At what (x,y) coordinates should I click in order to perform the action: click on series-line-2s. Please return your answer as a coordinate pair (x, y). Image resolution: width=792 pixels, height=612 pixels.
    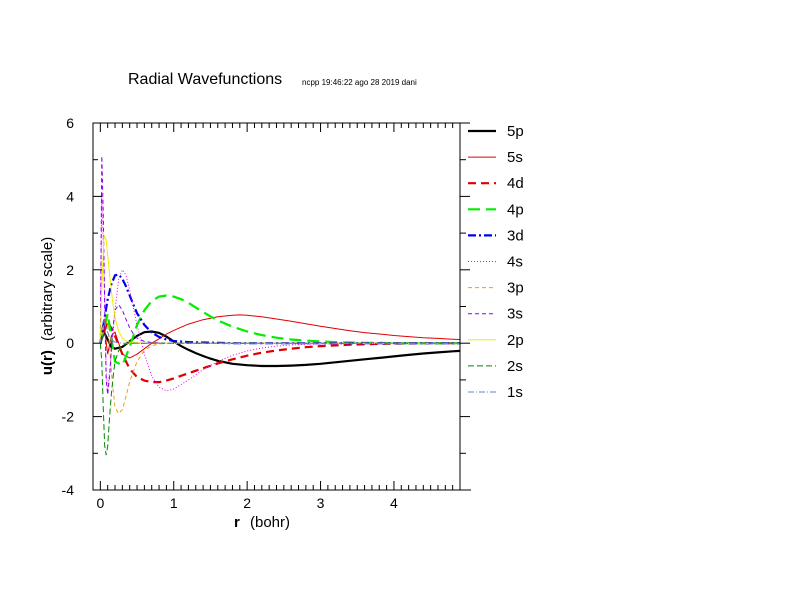
    Looking at the image, I should click on (279, 399).